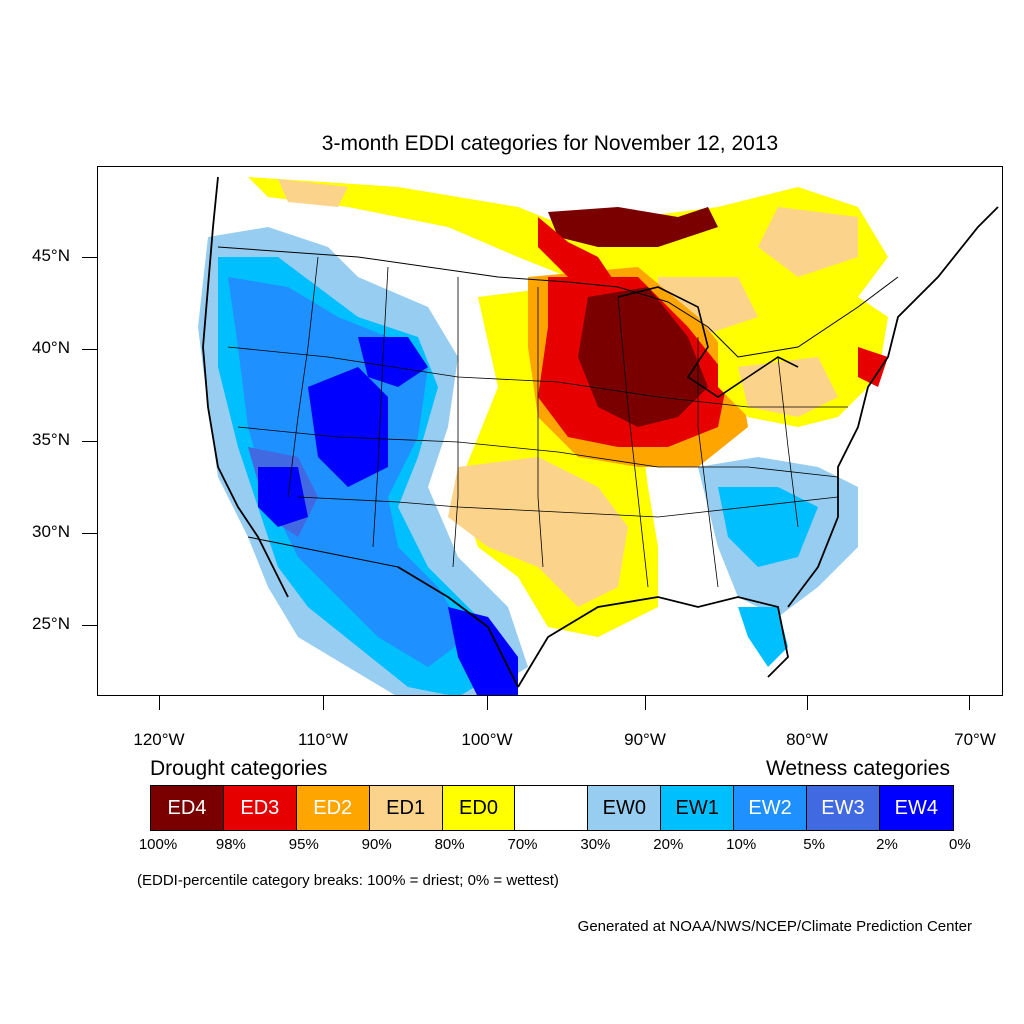 The height and width of the screenshot is (1024, 1024). I want to click on lon-label-120w: 120°W, so click(159, 739).